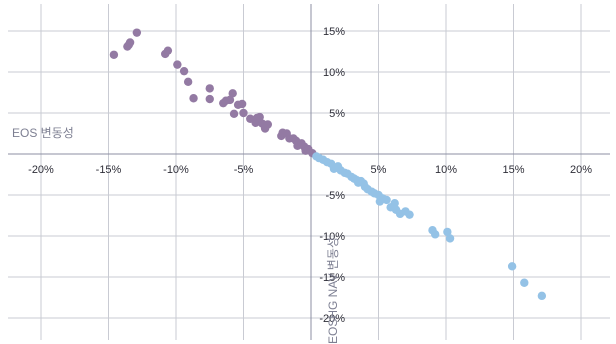 The image size is (616, 344). I want to click on x-tick-label: -20%, so click(41, 170).